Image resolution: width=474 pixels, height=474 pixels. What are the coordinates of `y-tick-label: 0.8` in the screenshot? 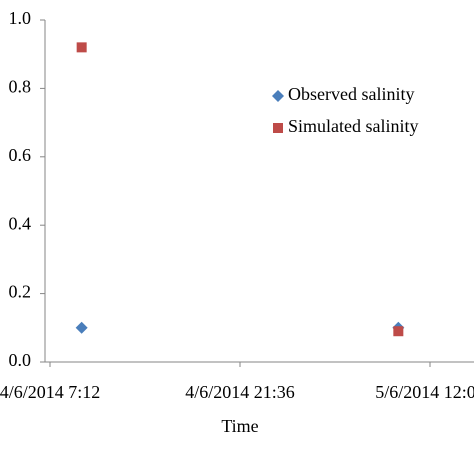 It's located at (20, 87).